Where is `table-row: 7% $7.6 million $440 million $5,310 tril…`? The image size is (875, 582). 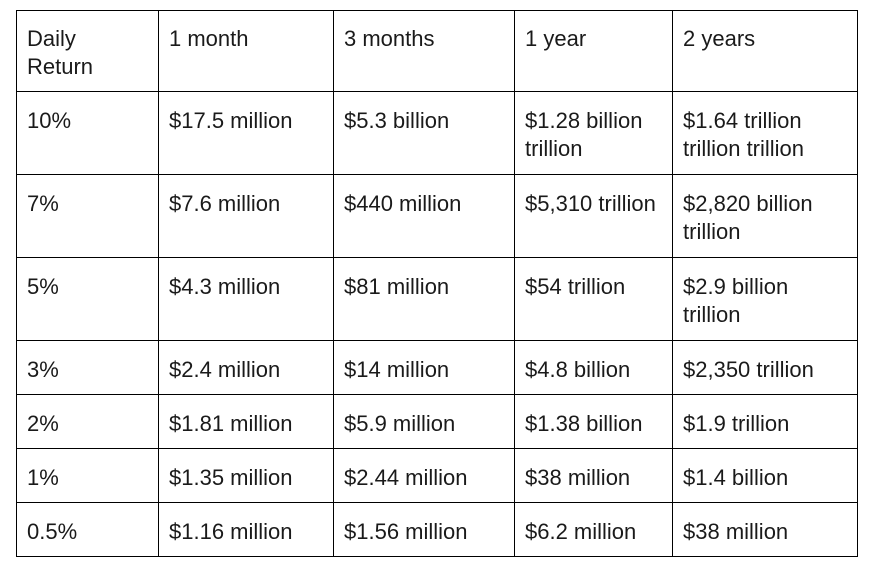
table-row: 7% $7.6 million $440 million $5,310 tril… is located at coordinates (437, 216).